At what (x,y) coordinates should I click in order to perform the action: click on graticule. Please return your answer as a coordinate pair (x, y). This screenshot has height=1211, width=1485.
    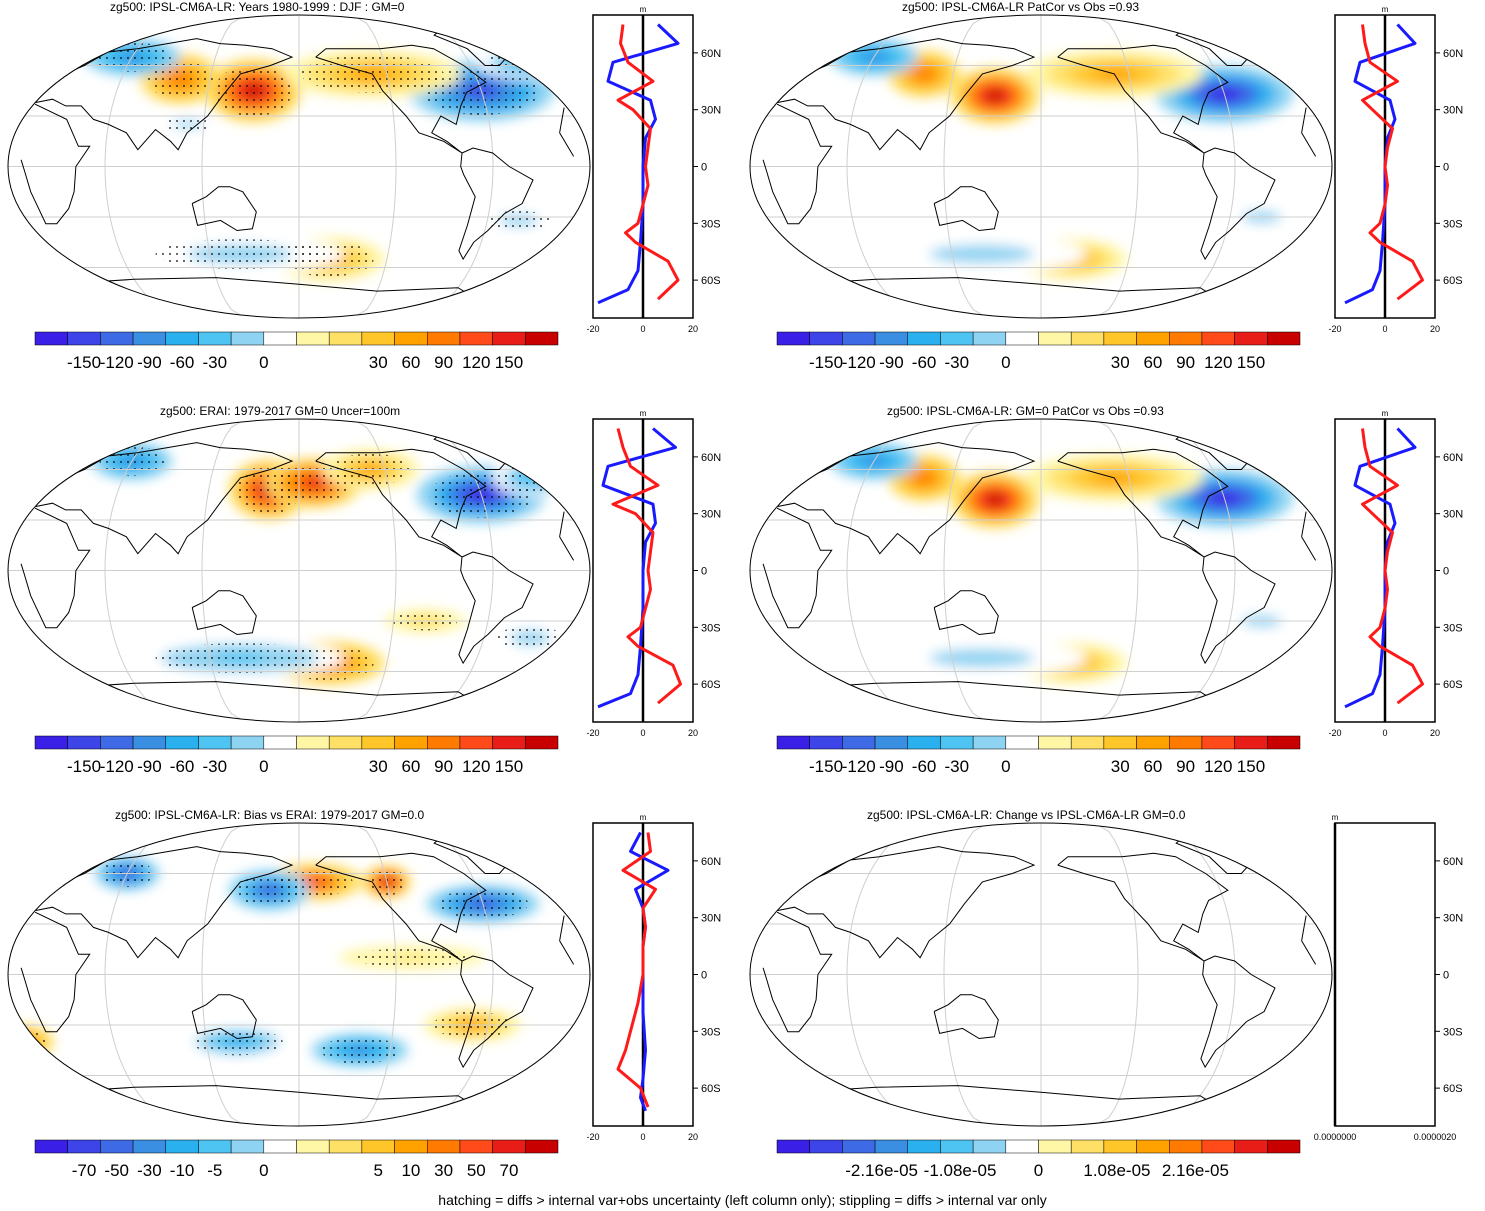
    Looking at the image, I should click on (1041, 570).